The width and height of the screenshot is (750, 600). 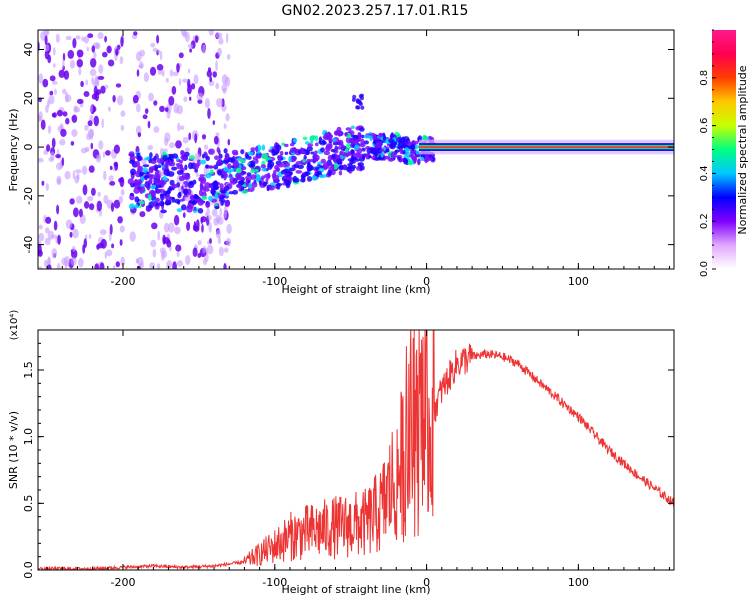 I want to click on snr-scale-label: (x10⁴), so click(x=14, y=325).